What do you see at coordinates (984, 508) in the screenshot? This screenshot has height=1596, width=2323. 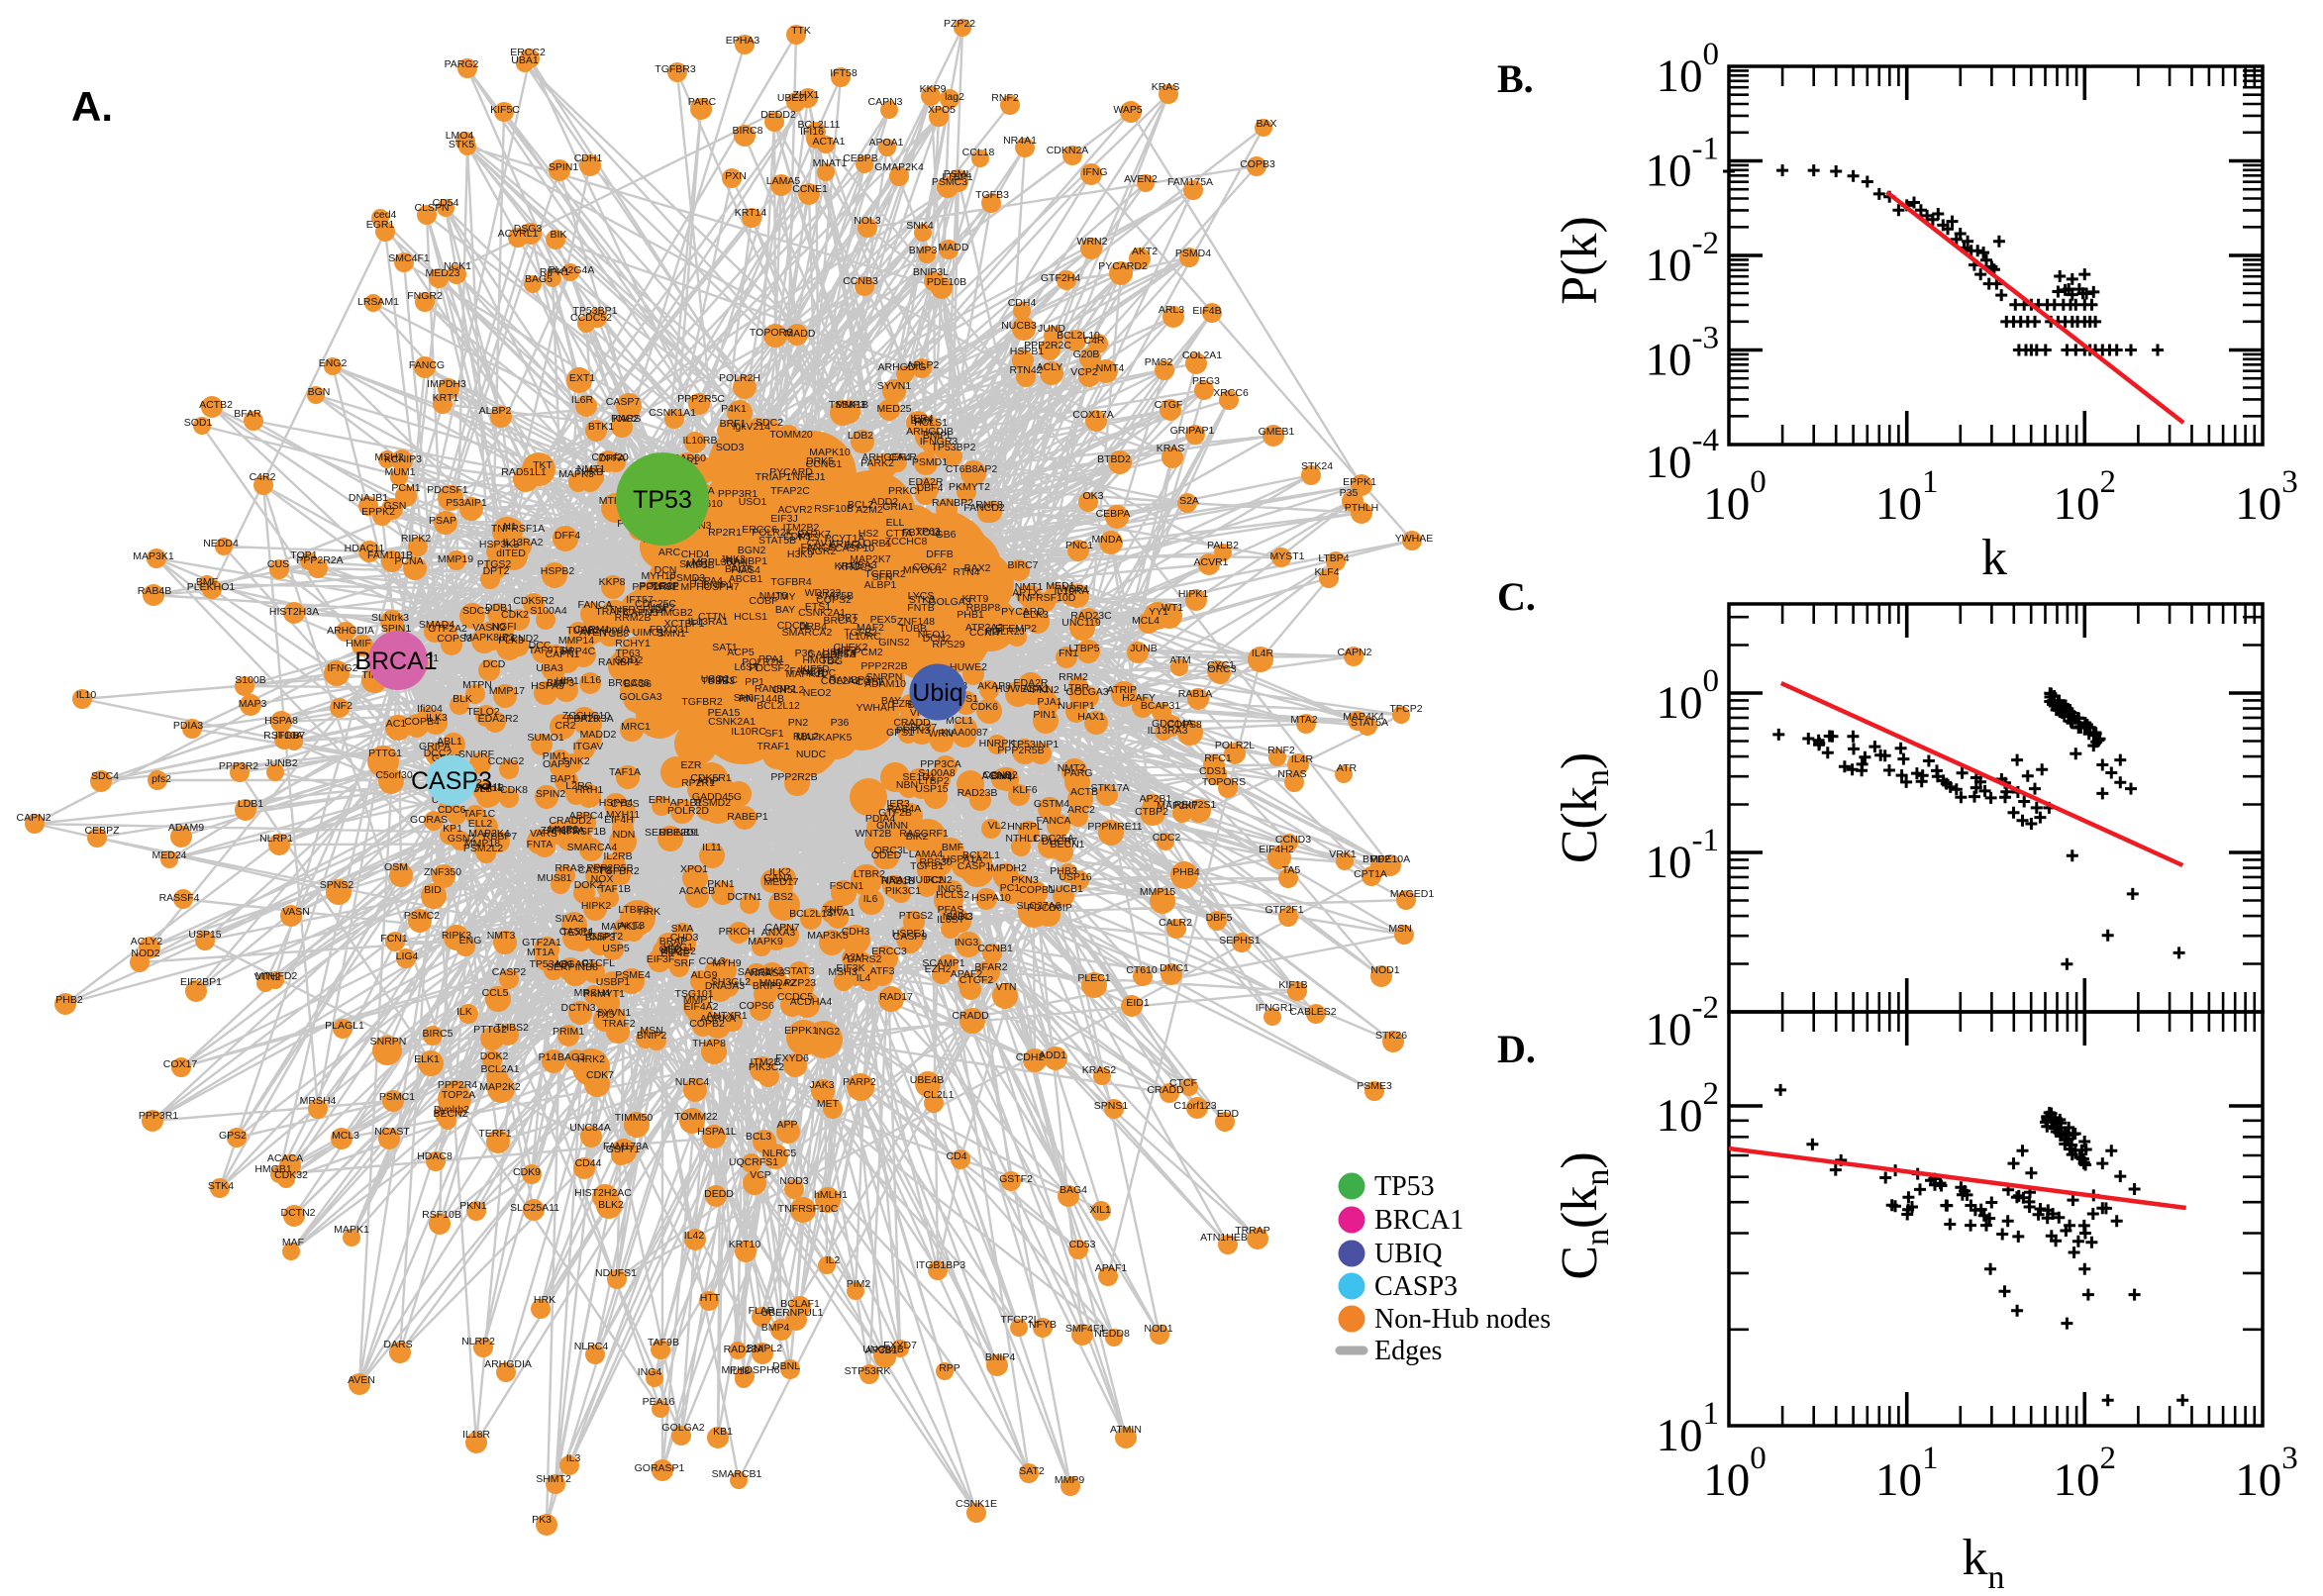 I see `svg-text: FANCD2` at bounding box center [984, 508].